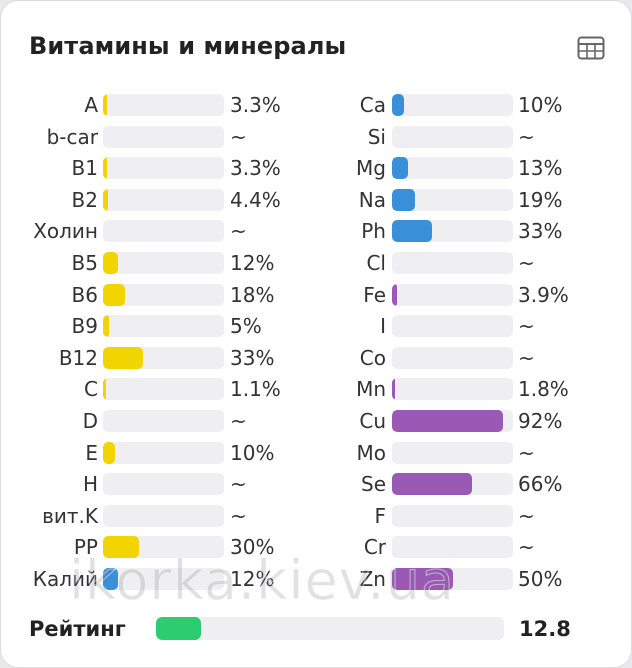  What do you see at coordinates (540, 578) in the screenshot?
I see `mineral-value: 50%` at bounding box center [540, 578].